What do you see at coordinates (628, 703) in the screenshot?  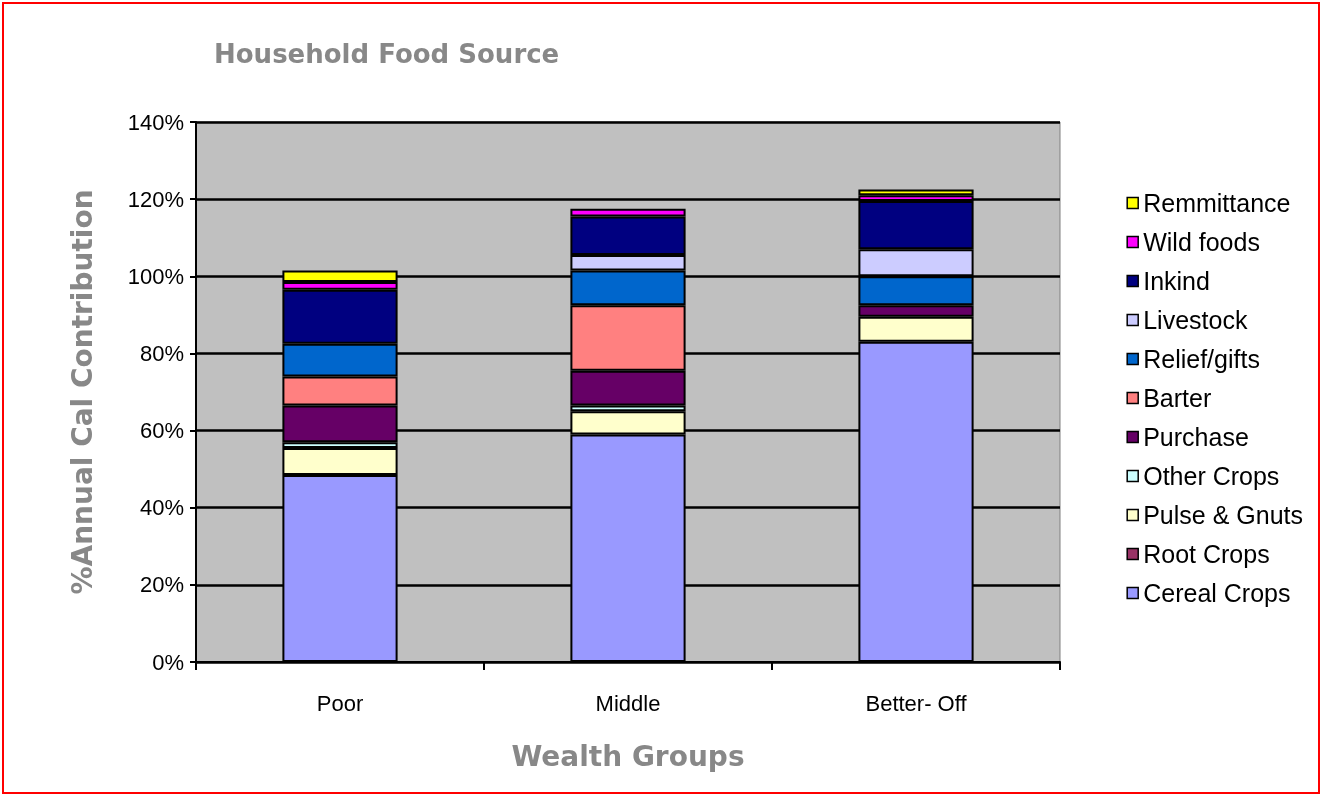 I see `x-tick-label: Middle` at bounding box center [628, 703].